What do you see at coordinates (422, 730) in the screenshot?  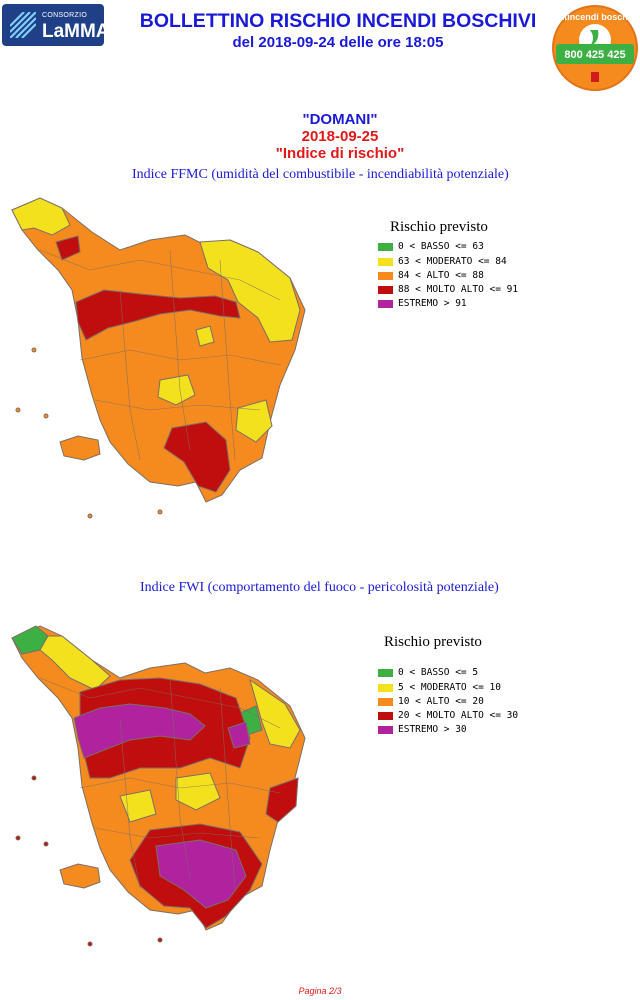 I see `fwi-legend-item: ESTREMO > 30` at bounding box center [422, 730].